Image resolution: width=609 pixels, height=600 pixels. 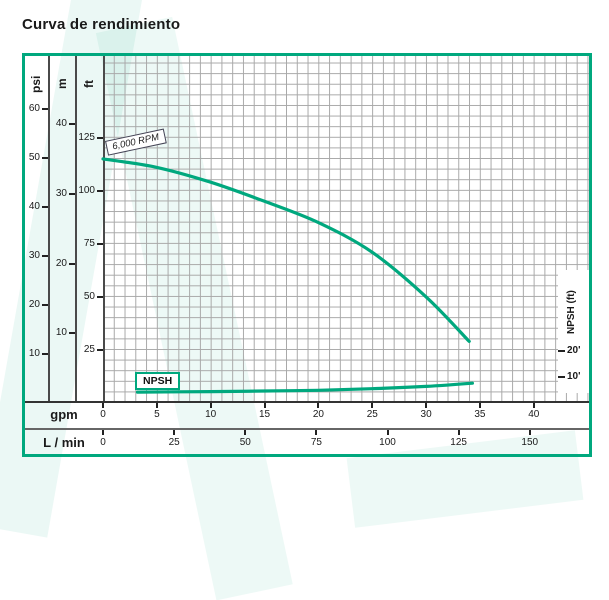 I want to click on npsh-curve-label: NPSH, so click(x=158, y=381).